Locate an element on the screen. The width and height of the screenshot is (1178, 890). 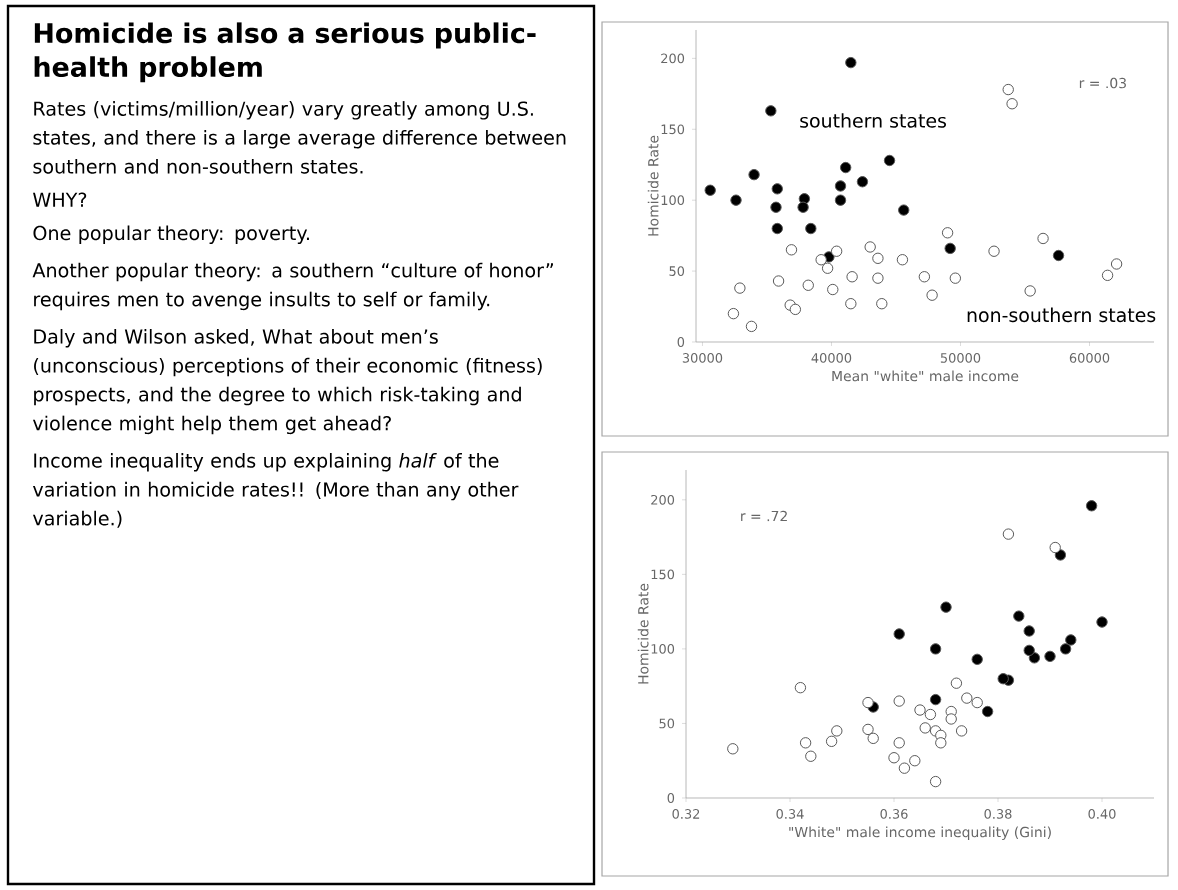
text: Homicide is also a serious public-health problem is located at coordinates (285, 52).